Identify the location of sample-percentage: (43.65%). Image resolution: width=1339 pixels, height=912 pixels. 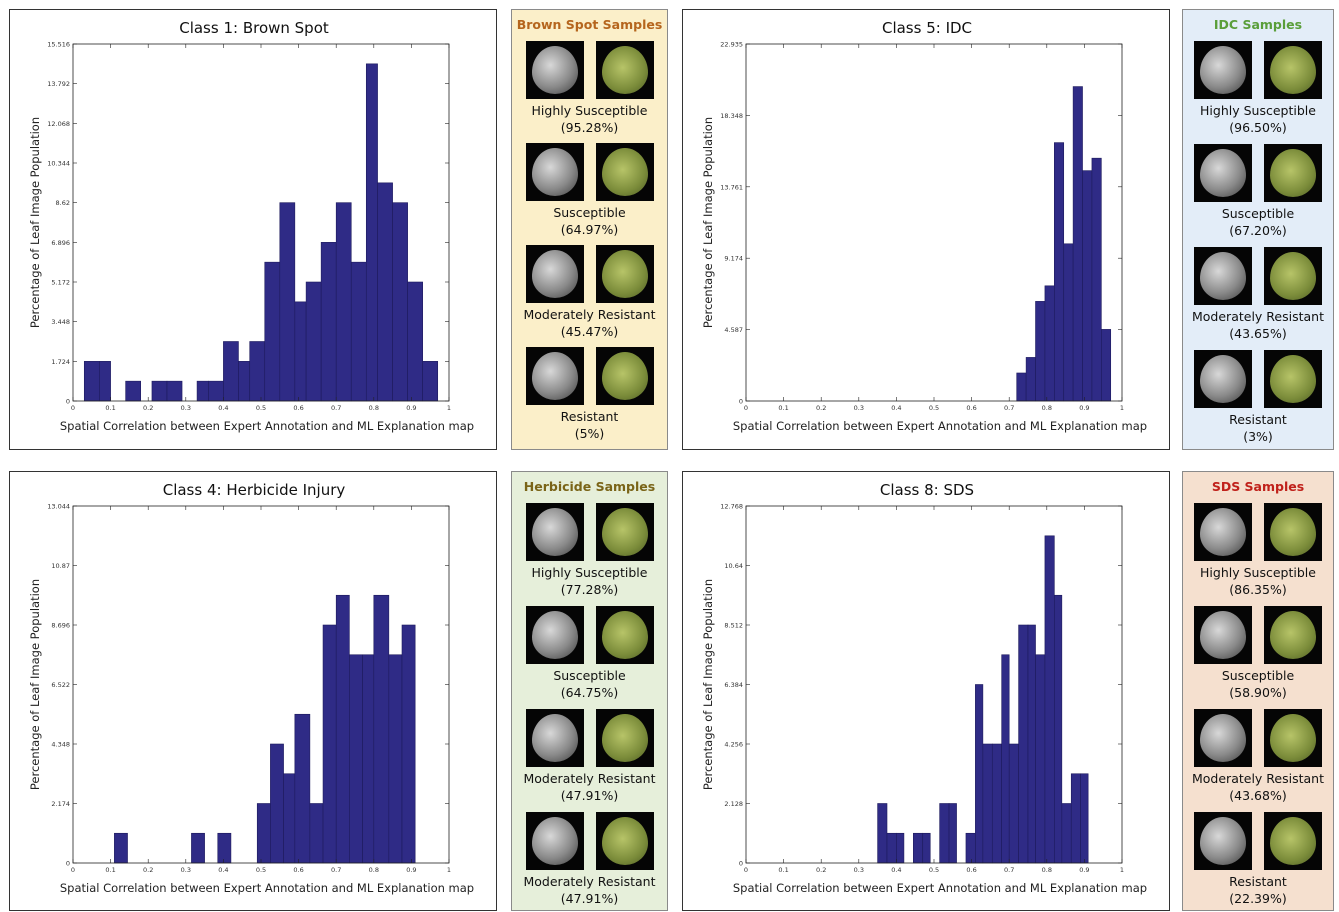
(1258, 333).